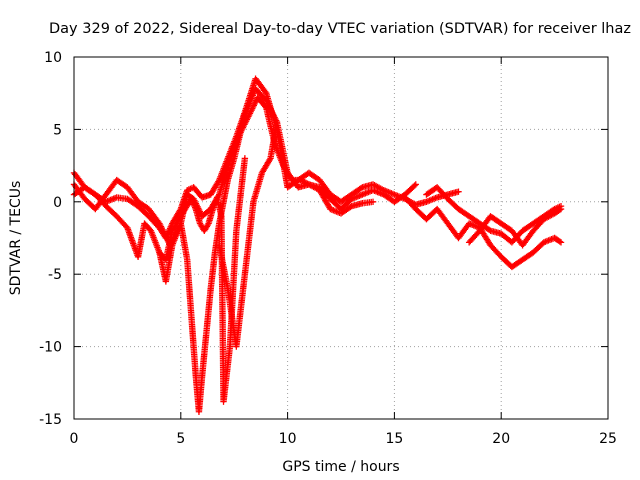 The height and width of the screenshot is (480, 640). What do you see at coordinates (57, 130) in the screenshot?
I see `y-tick-label: 5` at bounding box center [57, 130].